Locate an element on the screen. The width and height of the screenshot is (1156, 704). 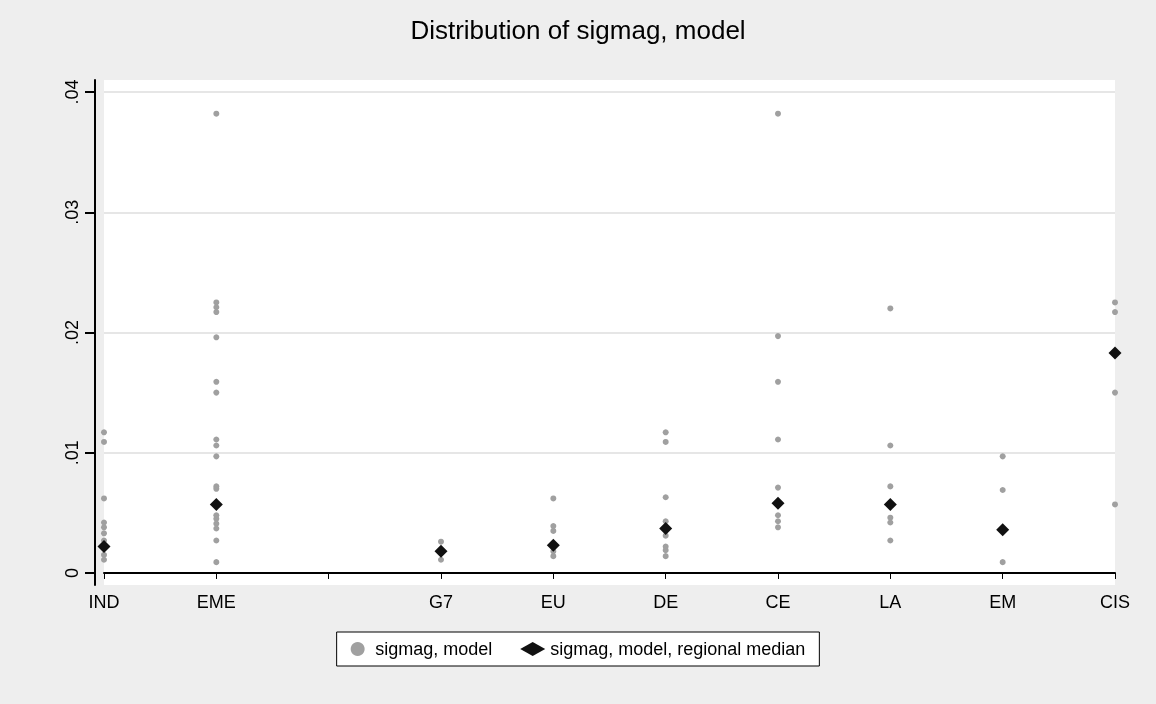
y-tick-label: 0 is located at coordinates (72, 572).